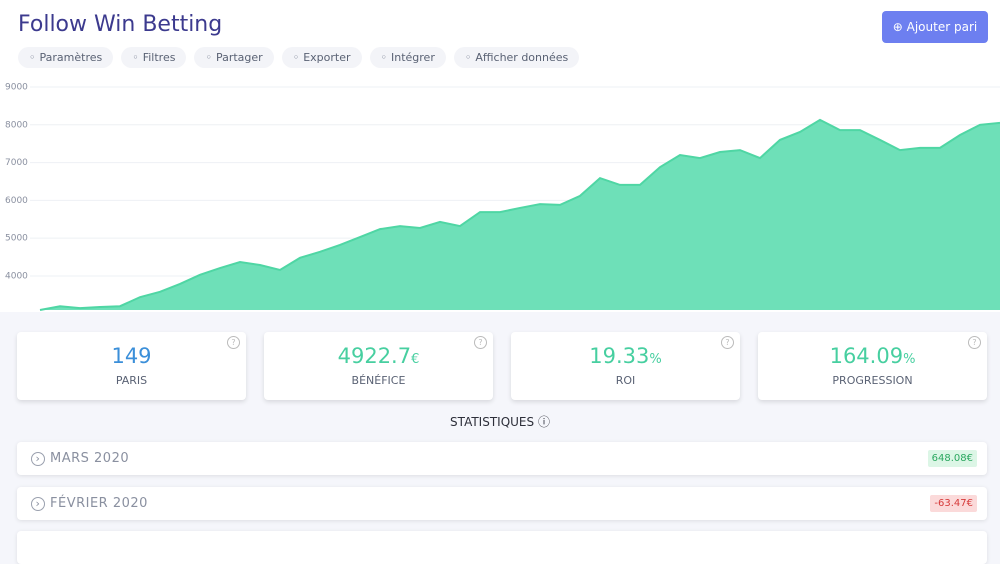 Image resolution: width=1000 pixels, height=564 pixels. What do you see at coordinates (374, 356) in the screenshot?
I see `stat-number: 4922.7` at bounding box center [374, 356].